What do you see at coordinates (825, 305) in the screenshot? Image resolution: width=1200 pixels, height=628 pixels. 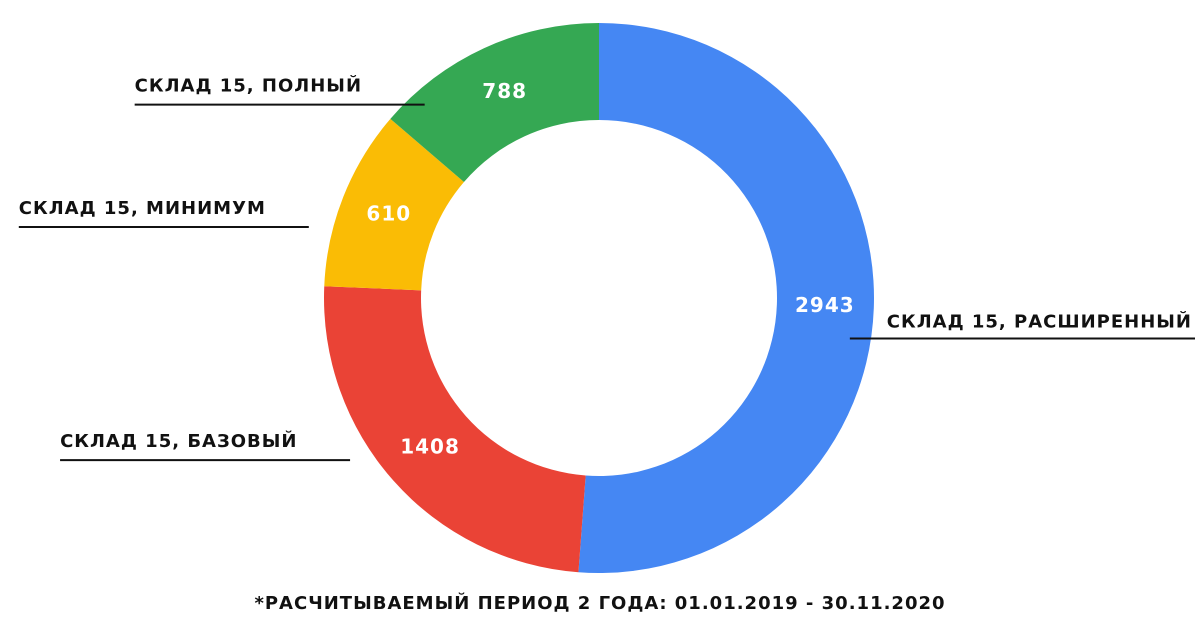 I see `value-label: 2943` at bounding box center [825, 305].